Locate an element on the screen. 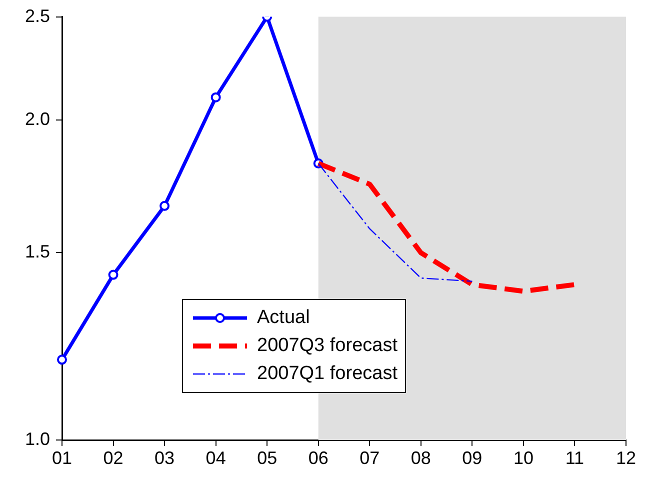  x-tick-label: 10 is located at coordinates (523, 458).